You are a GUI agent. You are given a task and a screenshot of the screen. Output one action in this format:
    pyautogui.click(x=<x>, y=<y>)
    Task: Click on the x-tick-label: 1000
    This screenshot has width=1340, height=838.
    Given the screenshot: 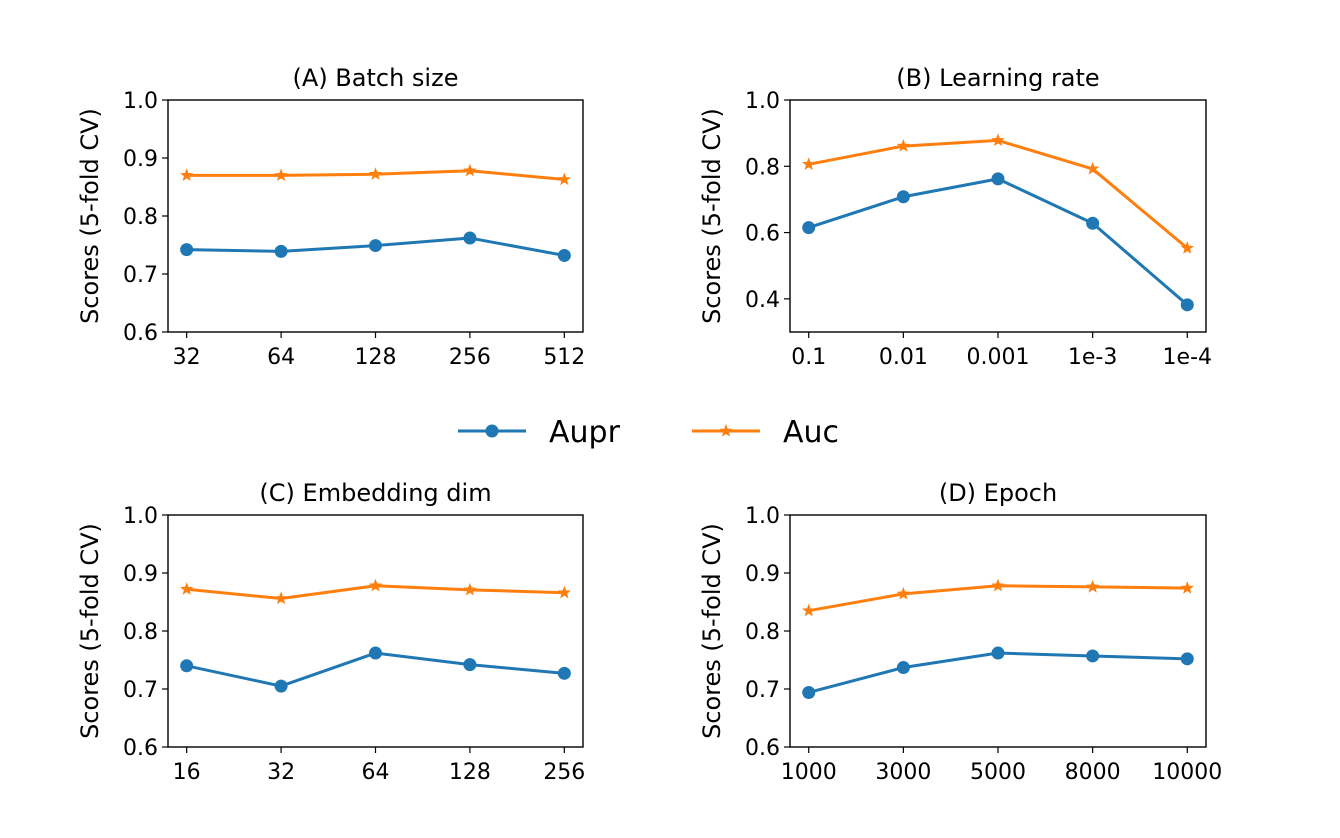 What is the action you would take?
    pyautogui.click(x=809, y=772)
    